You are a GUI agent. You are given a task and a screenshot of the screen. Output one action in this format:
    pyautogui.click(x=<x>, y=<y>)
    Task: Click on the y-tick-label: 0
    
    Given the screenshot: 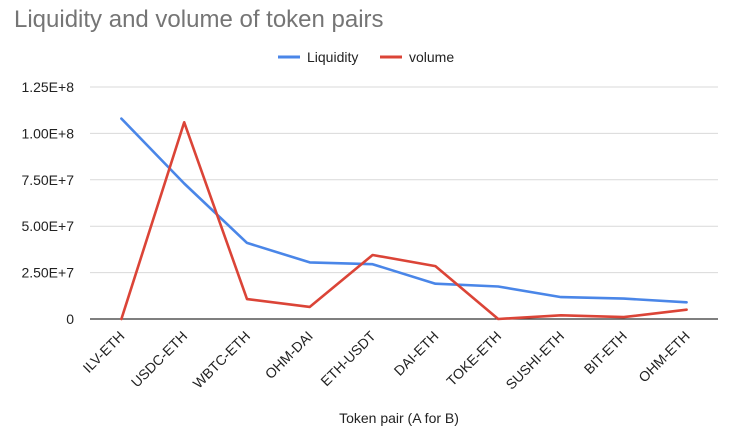 What is the action you would take?
    pyautogui.click(x=70, y=319)
    